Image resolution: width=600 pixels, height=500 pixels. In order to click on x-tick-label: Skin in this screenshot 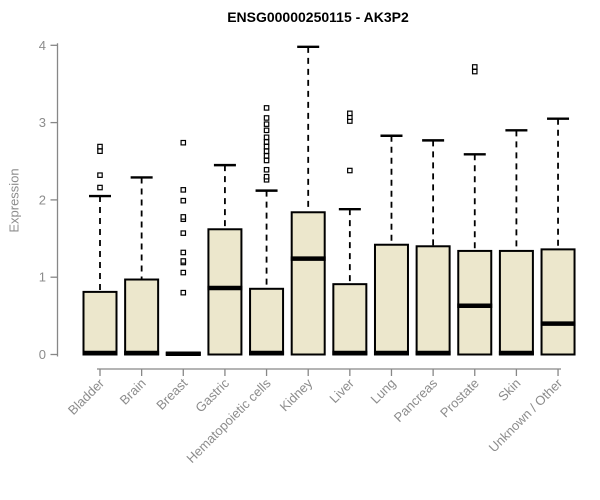, I will do `click(509, 390)`.